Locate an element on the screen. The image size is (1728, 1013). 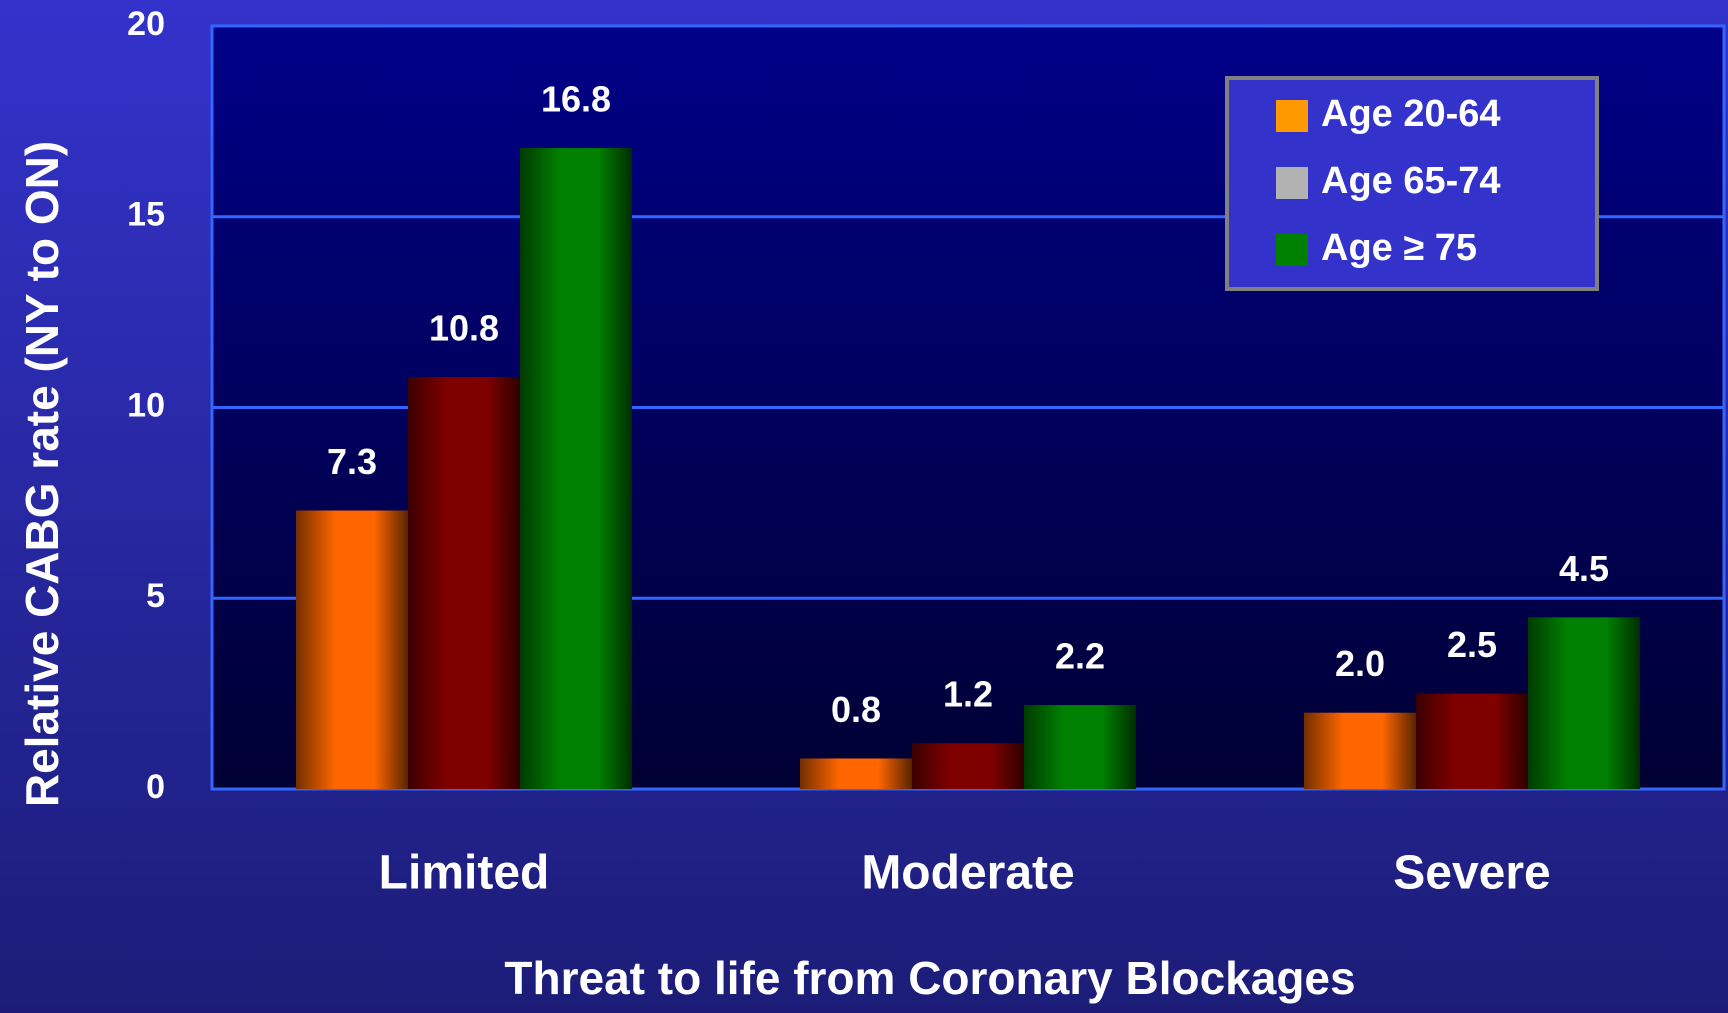
y-tick-label: 15 is located at coordinates (146, 215).